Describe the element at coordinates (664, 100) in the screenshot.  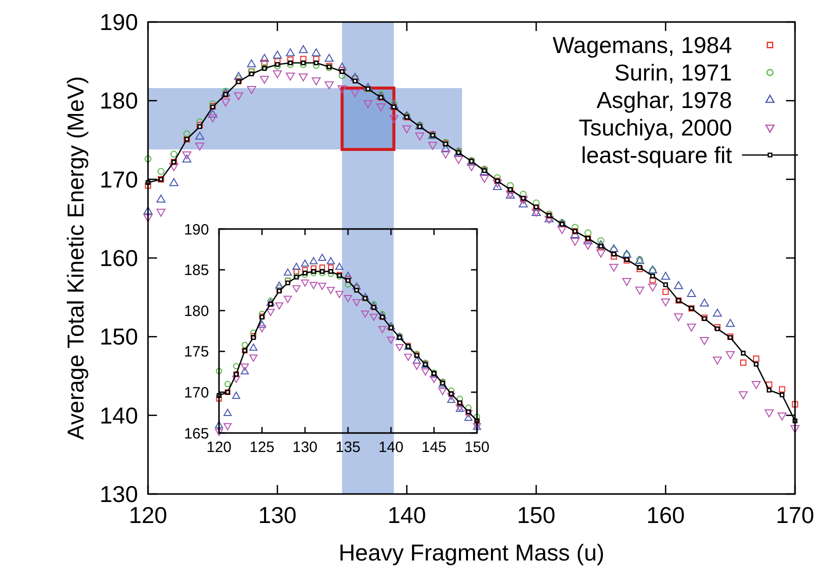
I see `legend-label: Asghar, 1978` at that location.